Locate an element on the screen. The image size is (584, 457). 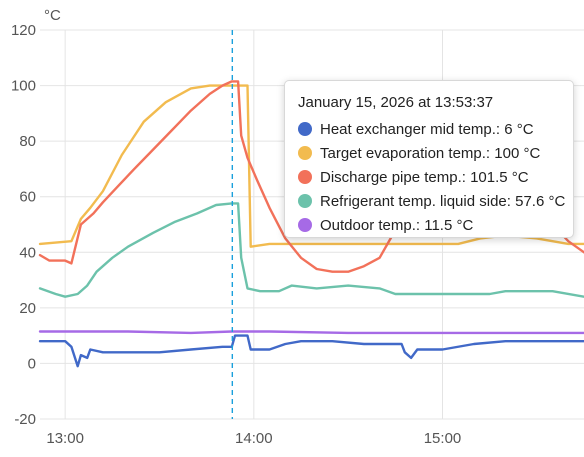
tooltip-row-refrigerant-liquid: Refrigerant temp. liquid side: 57.6 °C is located at coordinates (431, 201).